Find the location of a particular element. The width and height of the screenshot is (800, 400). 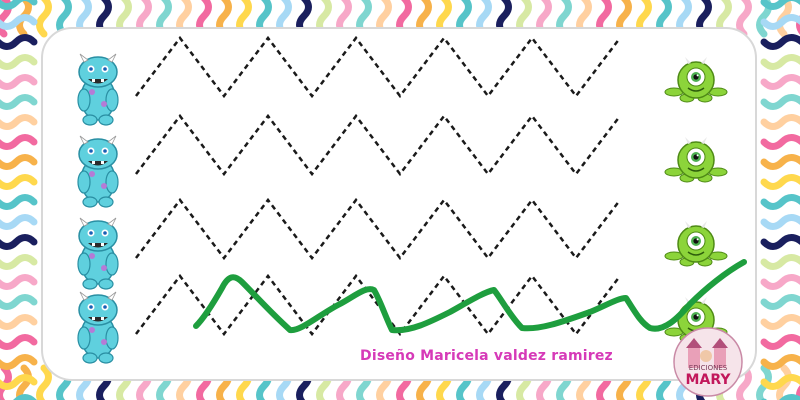

logo-badge: EDICIONES MARY is located at coordinates (708, 362).